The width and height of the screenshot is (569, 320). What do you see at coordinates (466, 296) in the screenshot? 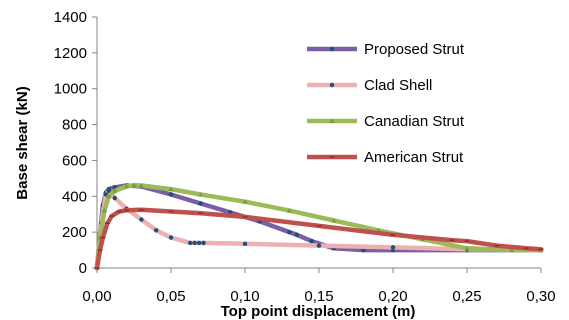
I see `x-tick-label: 0,25` at bounding box center [466, 296].